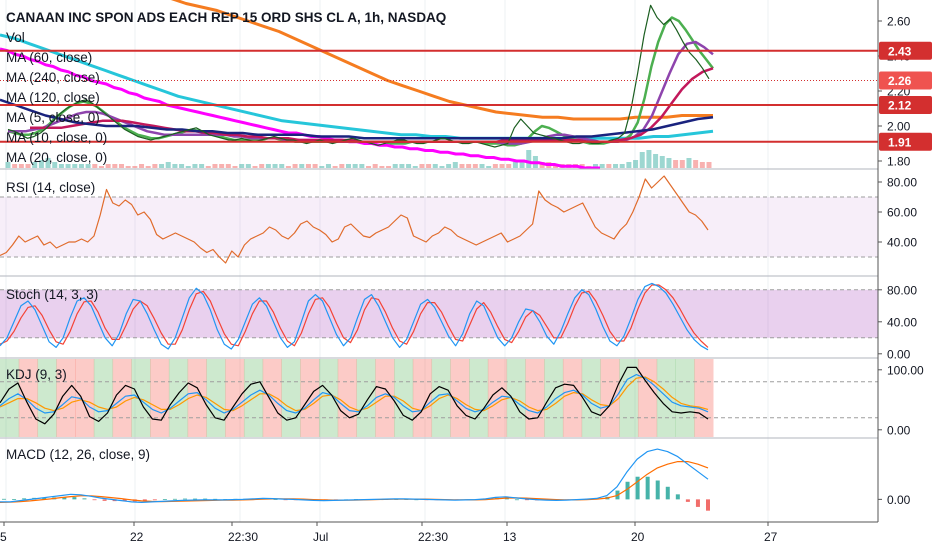 The width and height of the screenshot is (932, 550). What do you see at coordinates (900, 81) in the screenshot?
I see `price-tag-label: 2.26` at bounding box center [900, 81].